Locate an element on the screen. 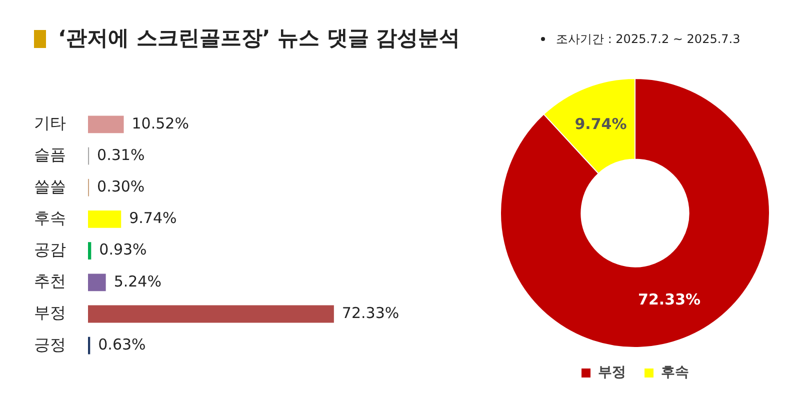  chart-title: ‘관저에 스크린골프장’ 뉴스 댓글 감성분석 is located at coordinates (259, 38).